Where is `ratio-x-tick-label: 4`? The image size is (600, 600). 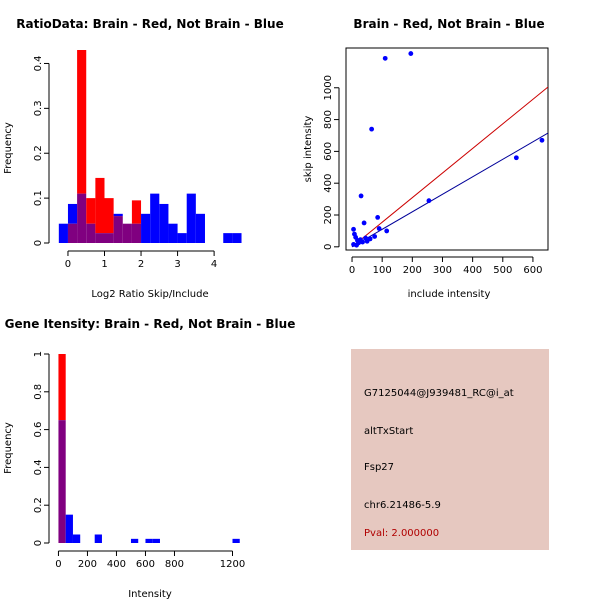 ratio-x-tick-label: 4 is located at coordinates (214, 264).